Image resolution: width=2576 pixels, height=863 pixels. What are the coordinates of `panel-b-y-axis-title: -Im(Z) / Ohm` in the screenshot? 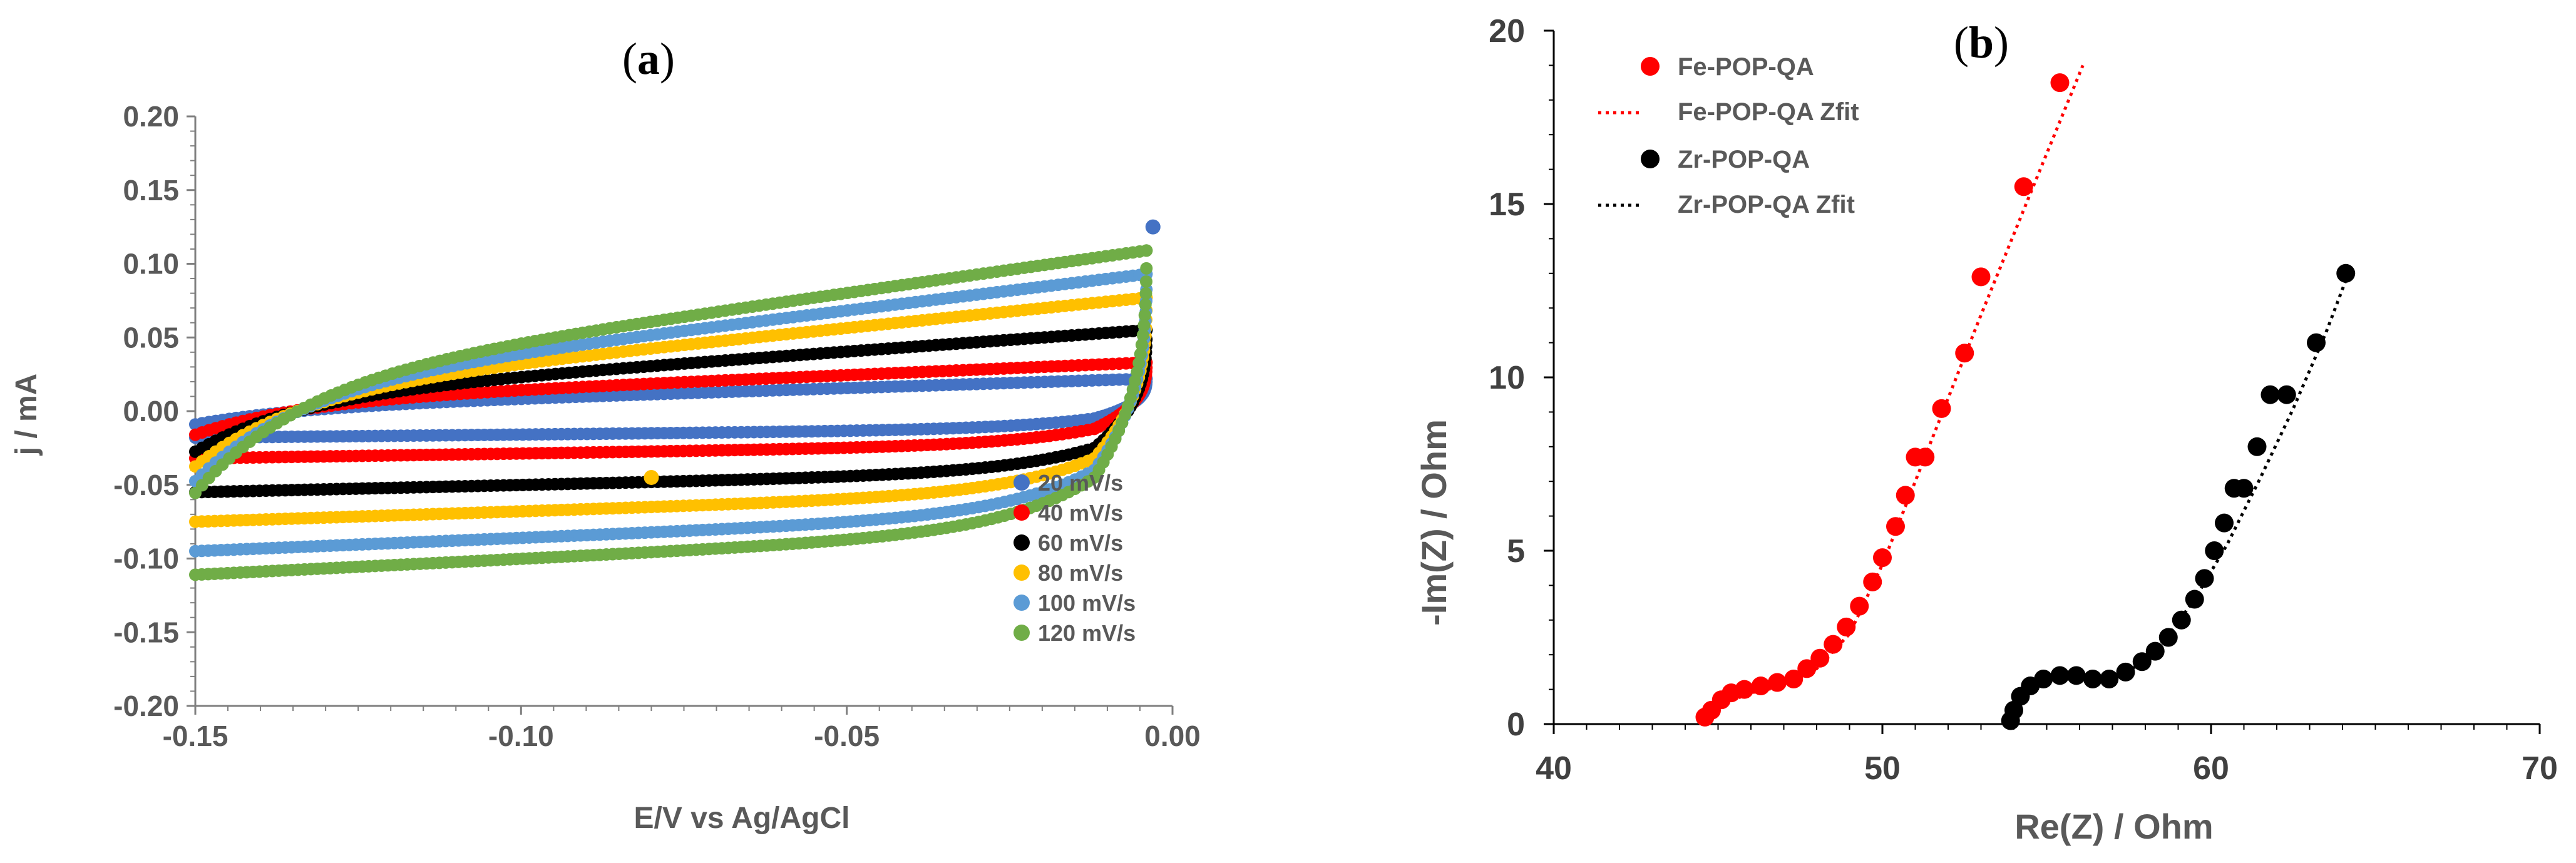 It's located at (1434, 522).